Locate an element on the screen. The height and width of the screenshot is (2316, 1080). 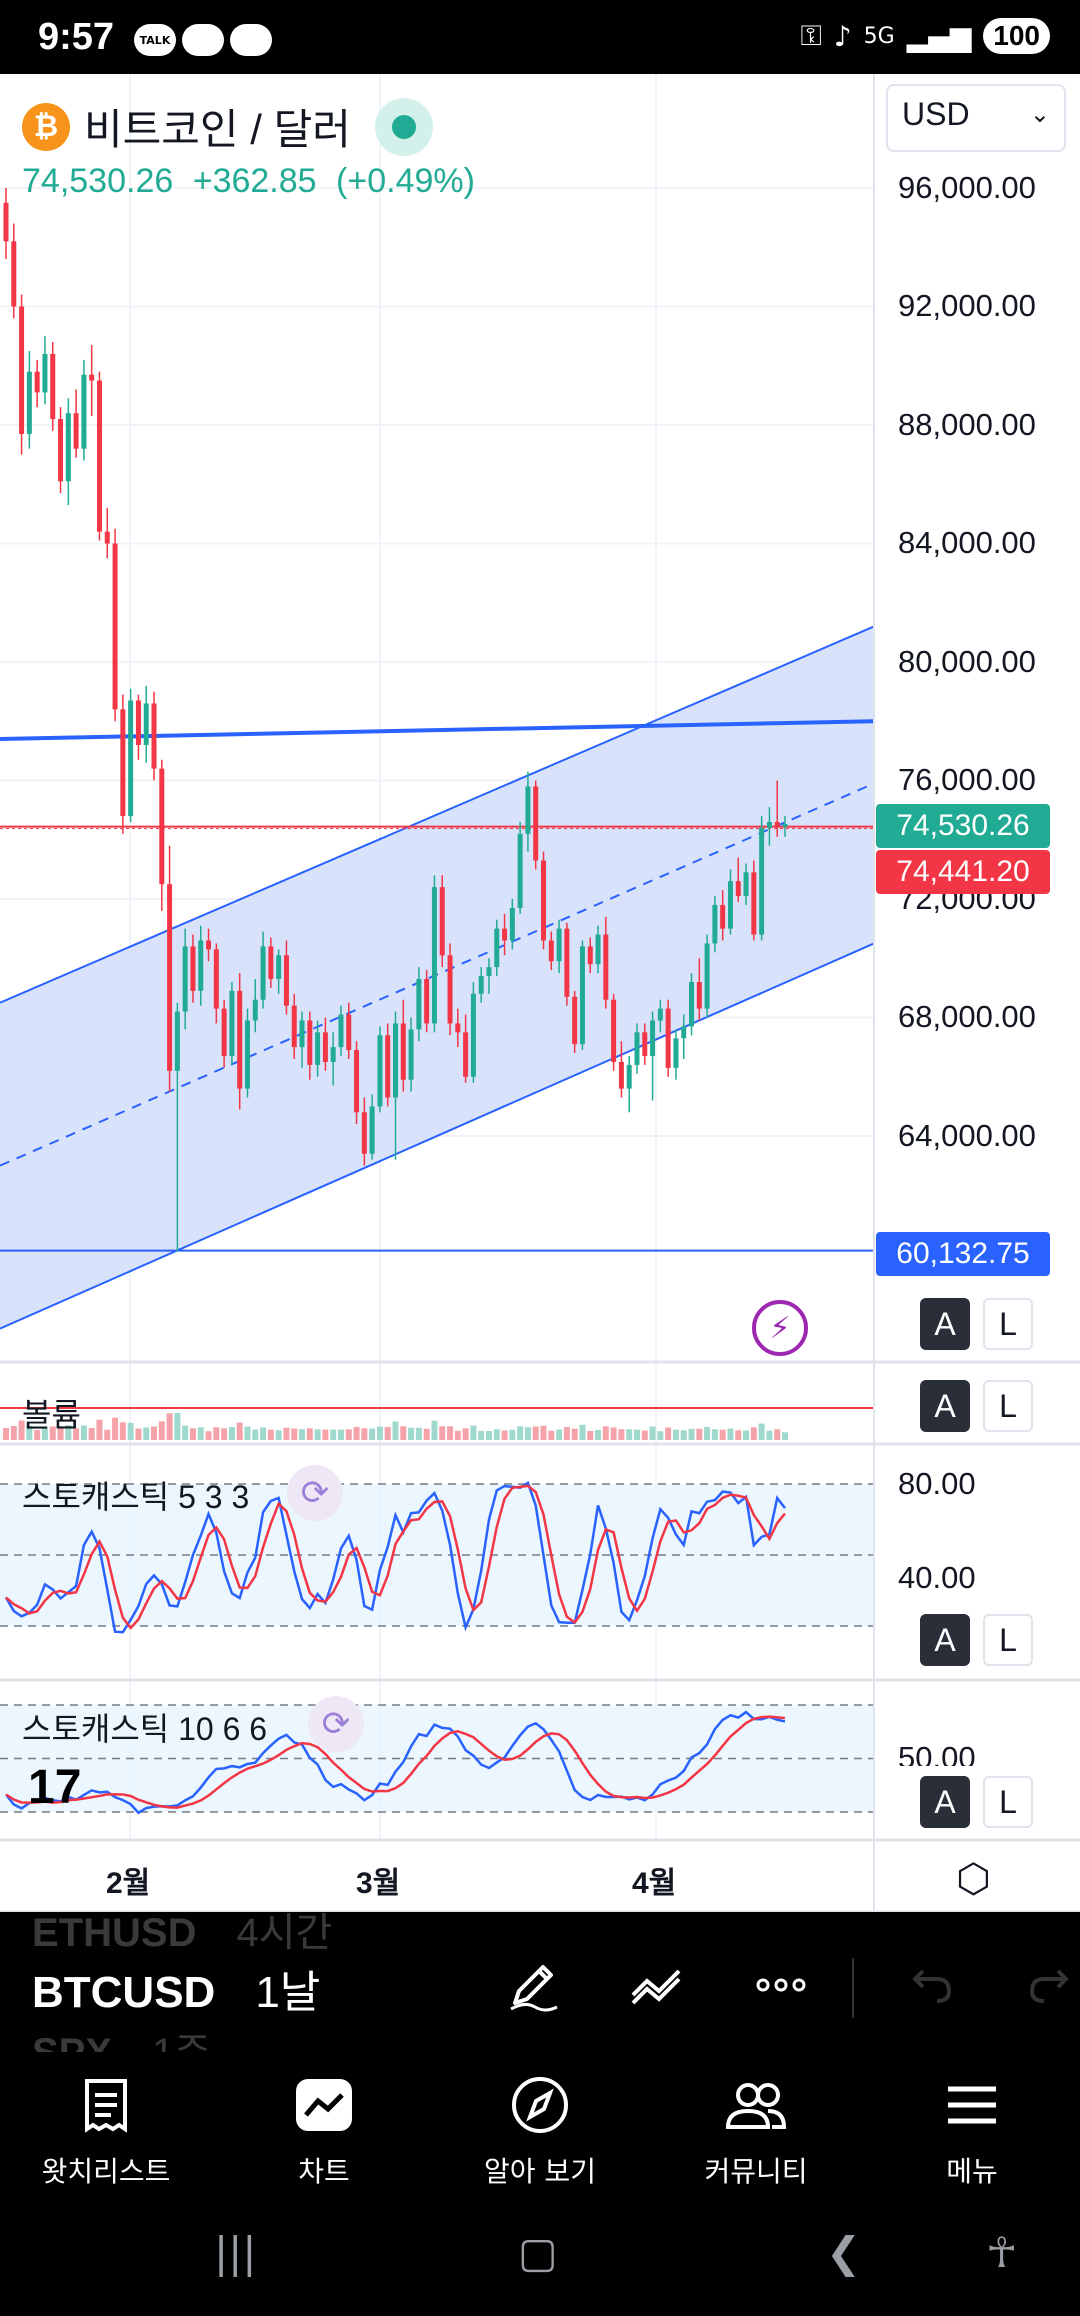
symbol-switcher: ETHUSD 4시간 BTCUSD 1날 SPX 1주 is located at coordinates (540, 1982).